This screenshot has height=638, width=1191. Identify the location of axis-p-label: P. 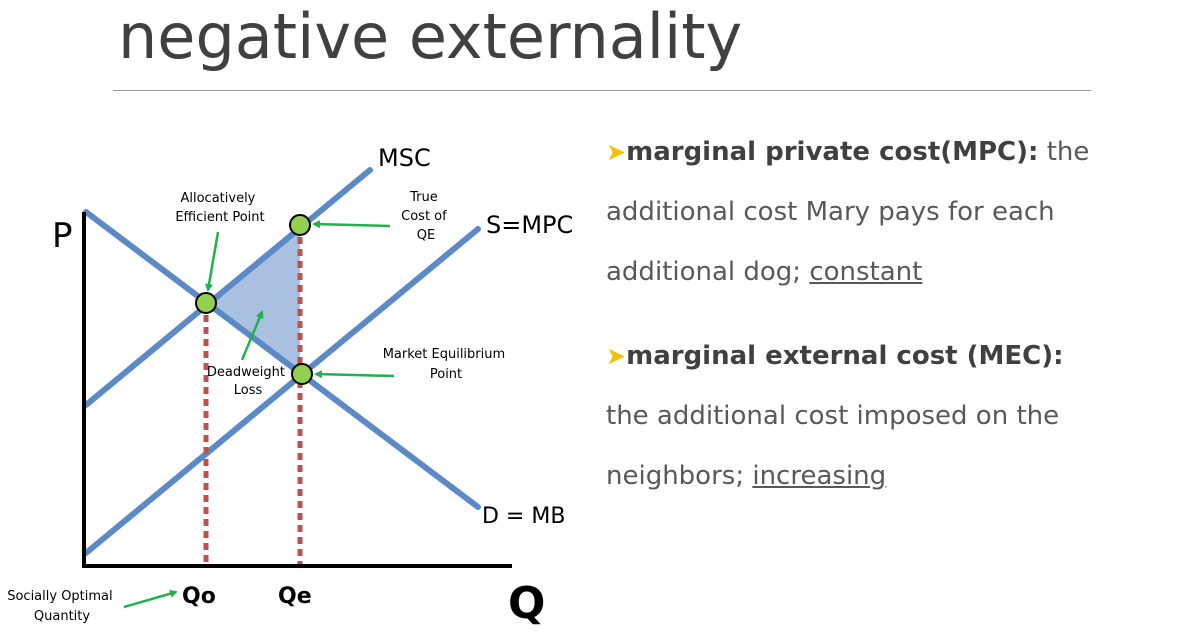
(62, 236).